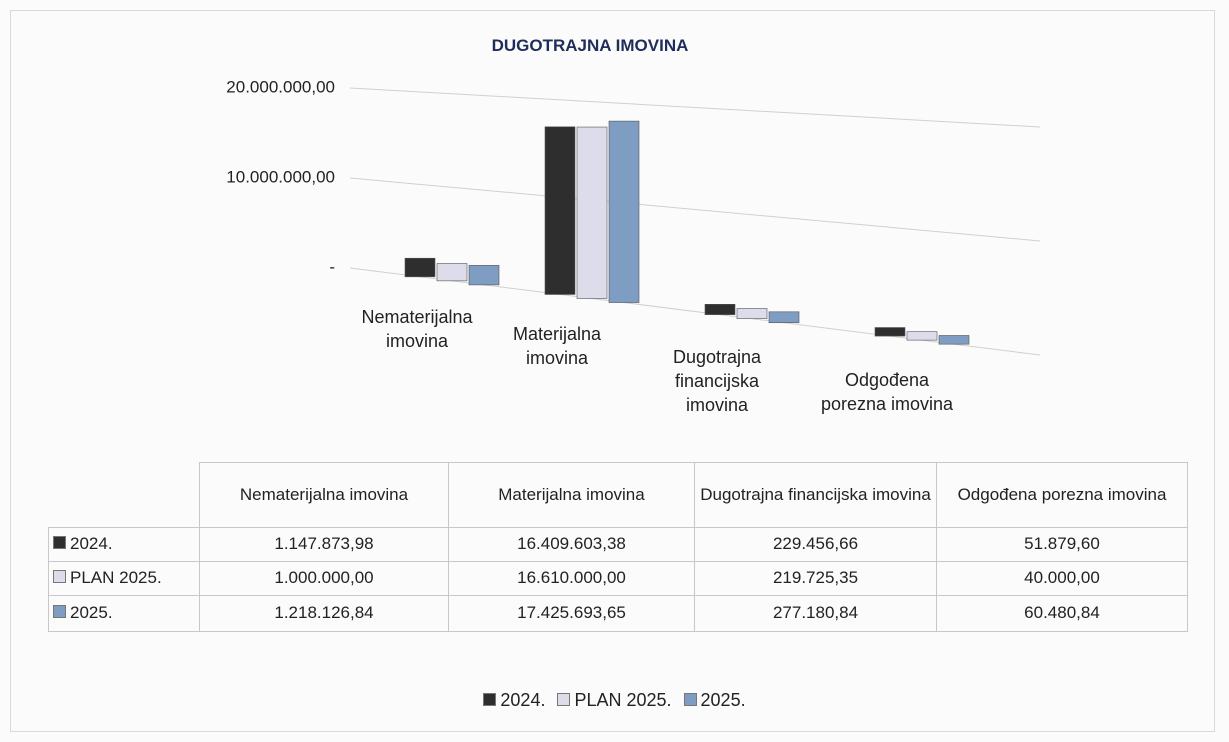  I want to click on legend-item: PLAN 2025., so click(614, 700).